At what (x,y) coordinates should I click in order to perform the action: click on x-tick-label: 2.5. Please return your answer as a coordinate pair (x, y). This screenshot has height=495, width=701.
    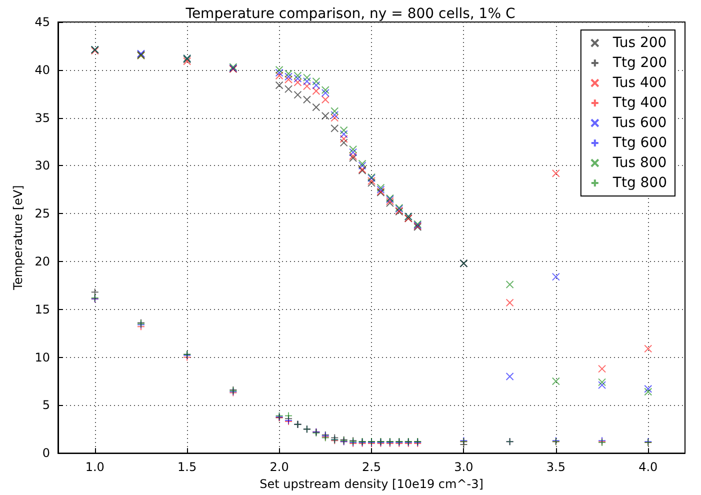
    Looking at the image, I should click on (372, 467).